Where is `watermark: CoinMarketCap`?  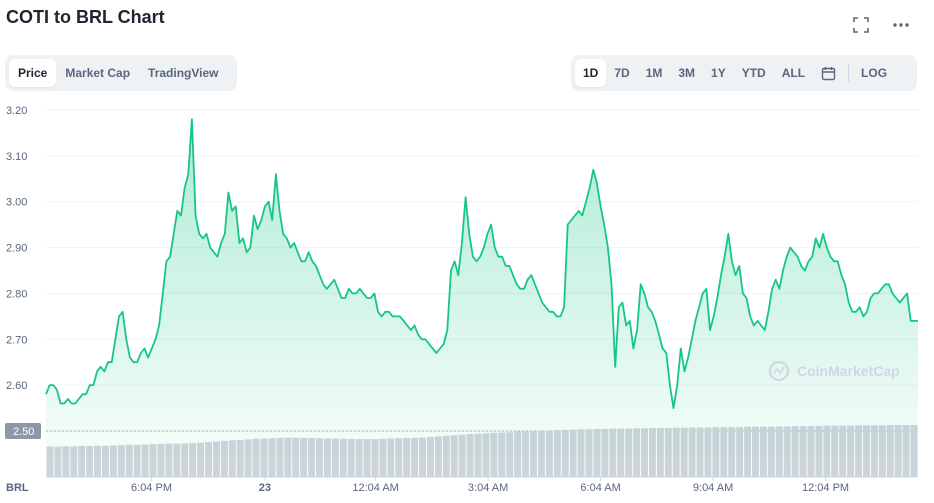
watermark: CoinMarketCap is located at coordinates (834, 371).